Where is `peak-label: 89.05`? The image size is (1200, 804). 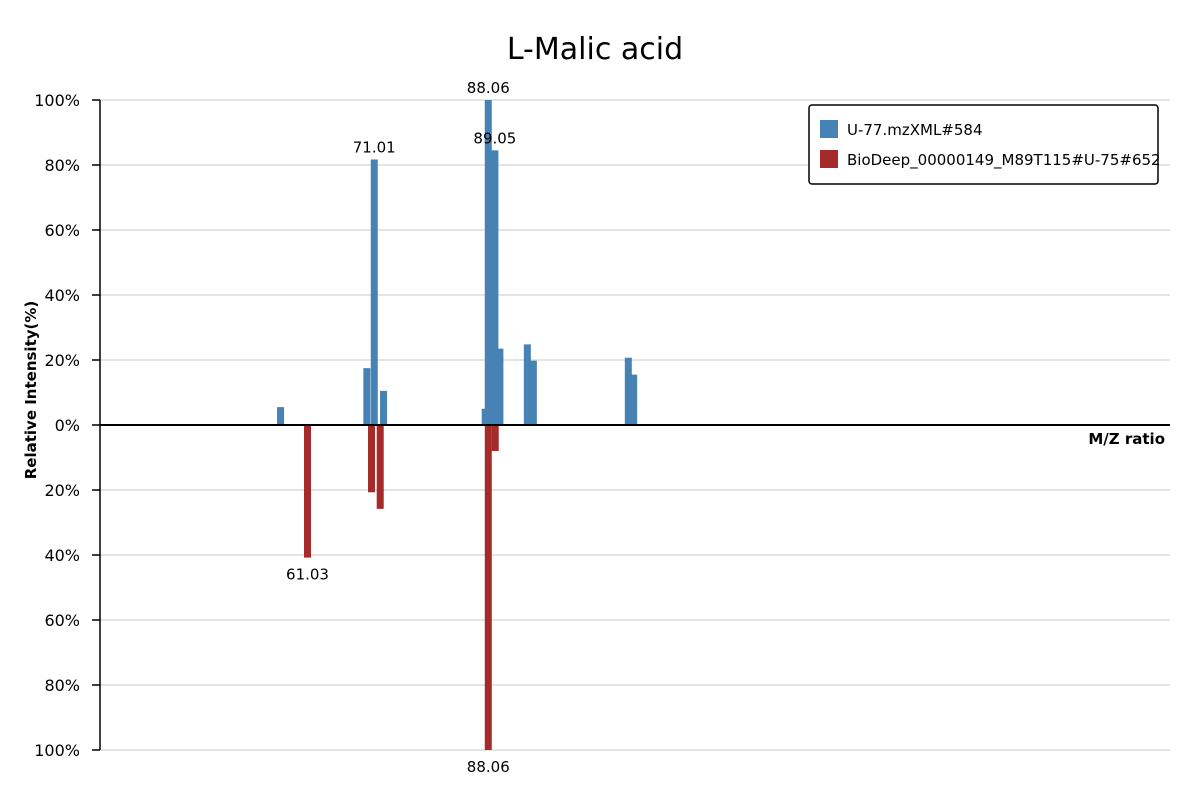 peak-label: 89.05 is located at coordinates (494, 138).